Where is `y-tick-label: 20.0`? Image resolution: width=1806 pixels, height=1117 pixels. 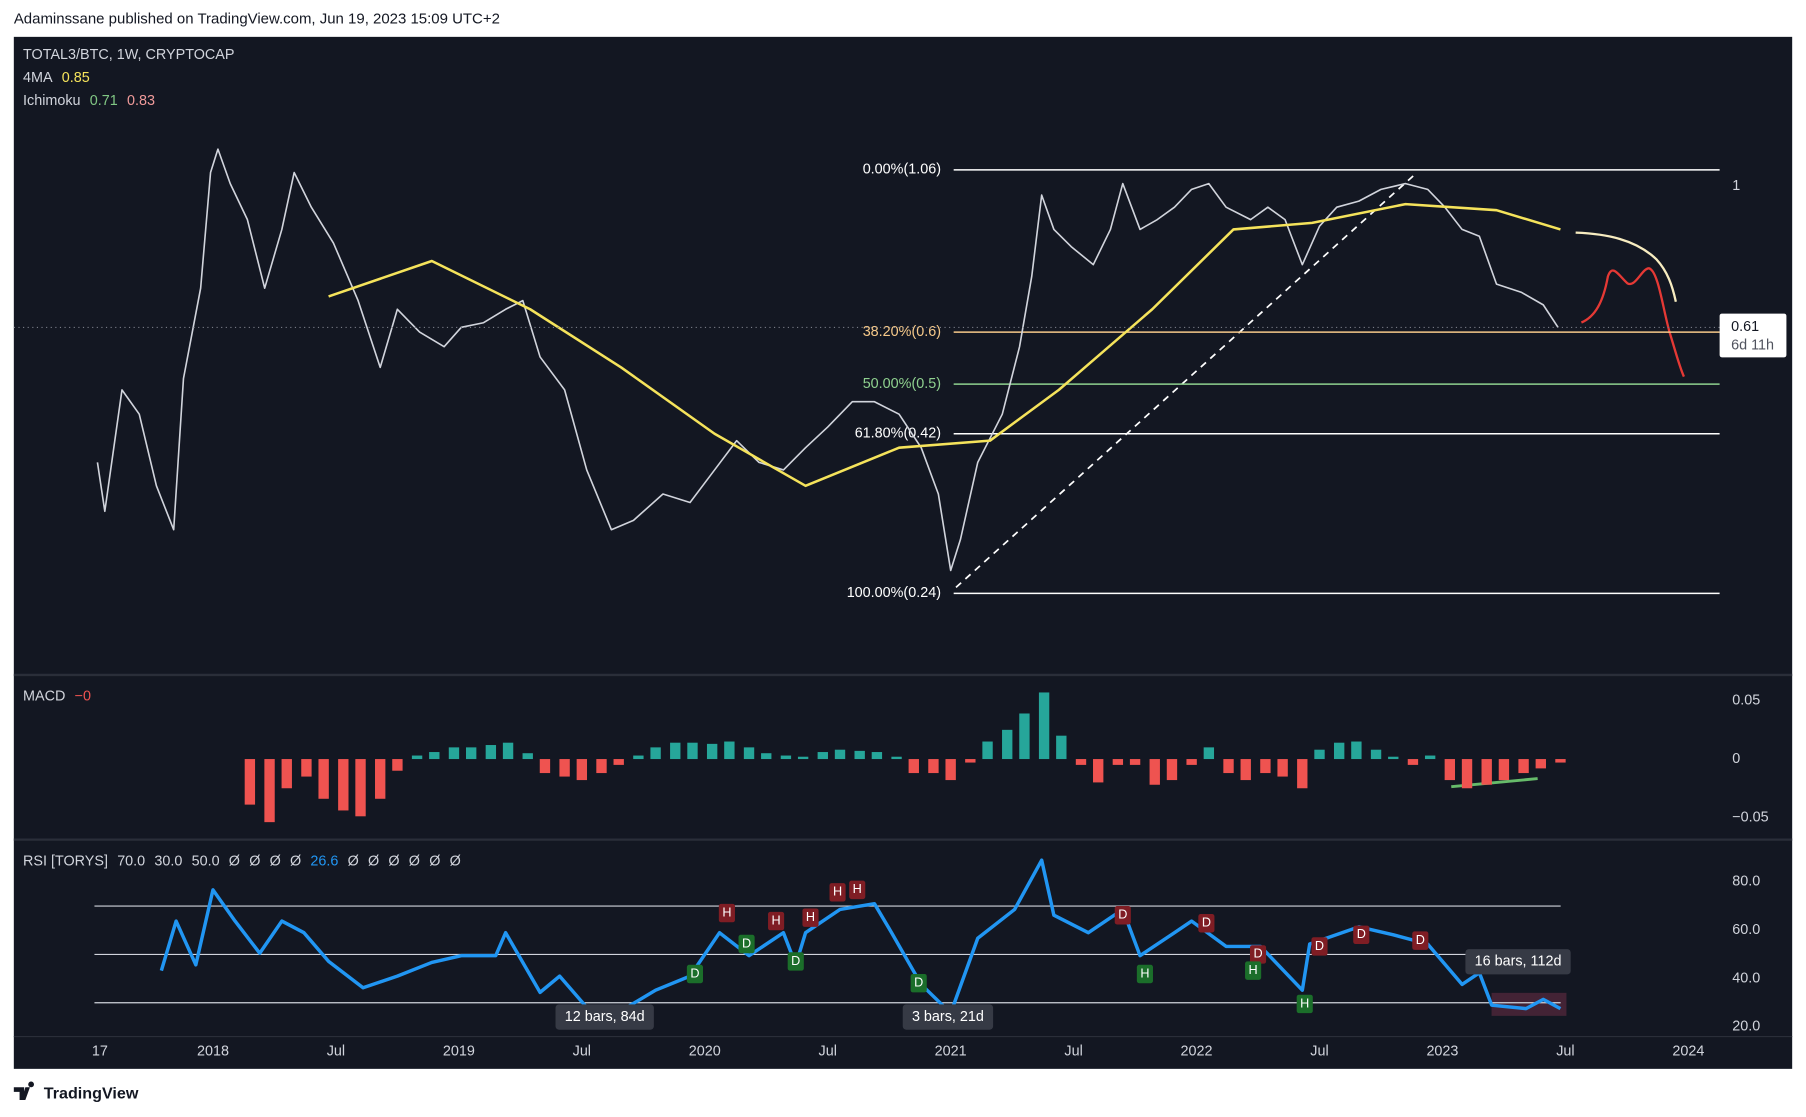 y-tick-label: 20.0 is located at coordinates (1746, 1027).